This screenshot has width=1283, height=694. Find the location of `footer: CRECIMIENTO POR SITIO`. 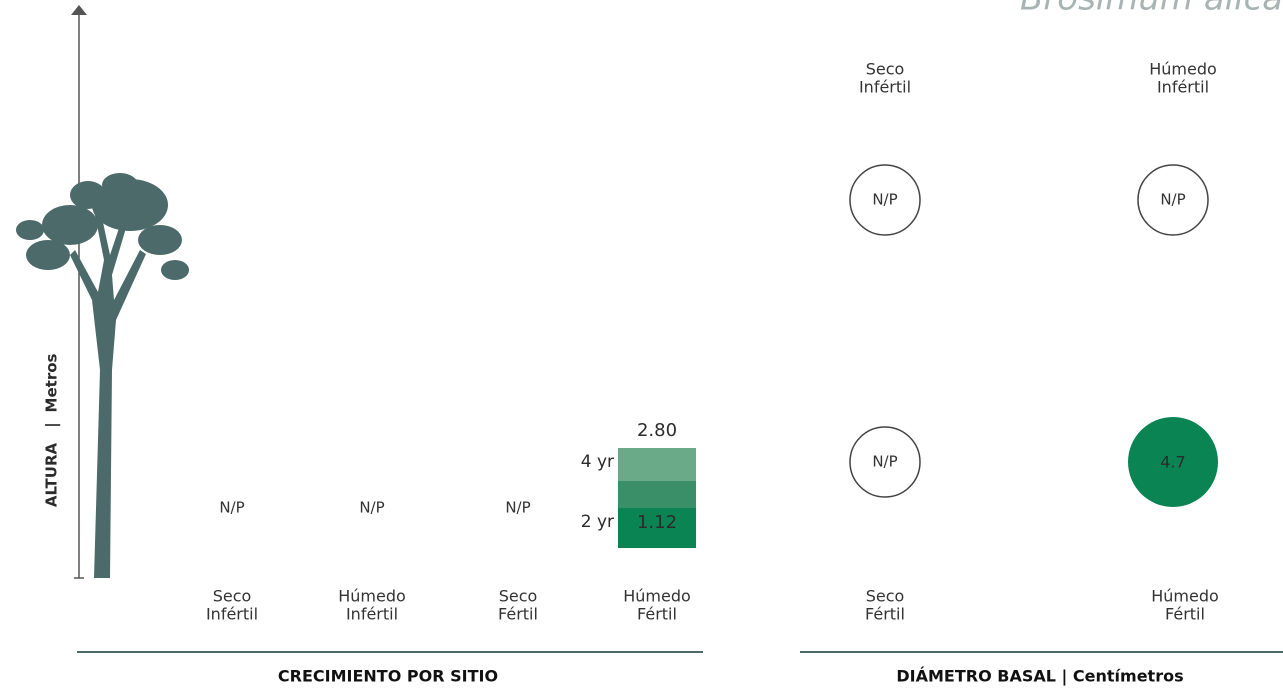

footer: CRECIMIENTO POR SITIO is located at coordinates (388, 676).